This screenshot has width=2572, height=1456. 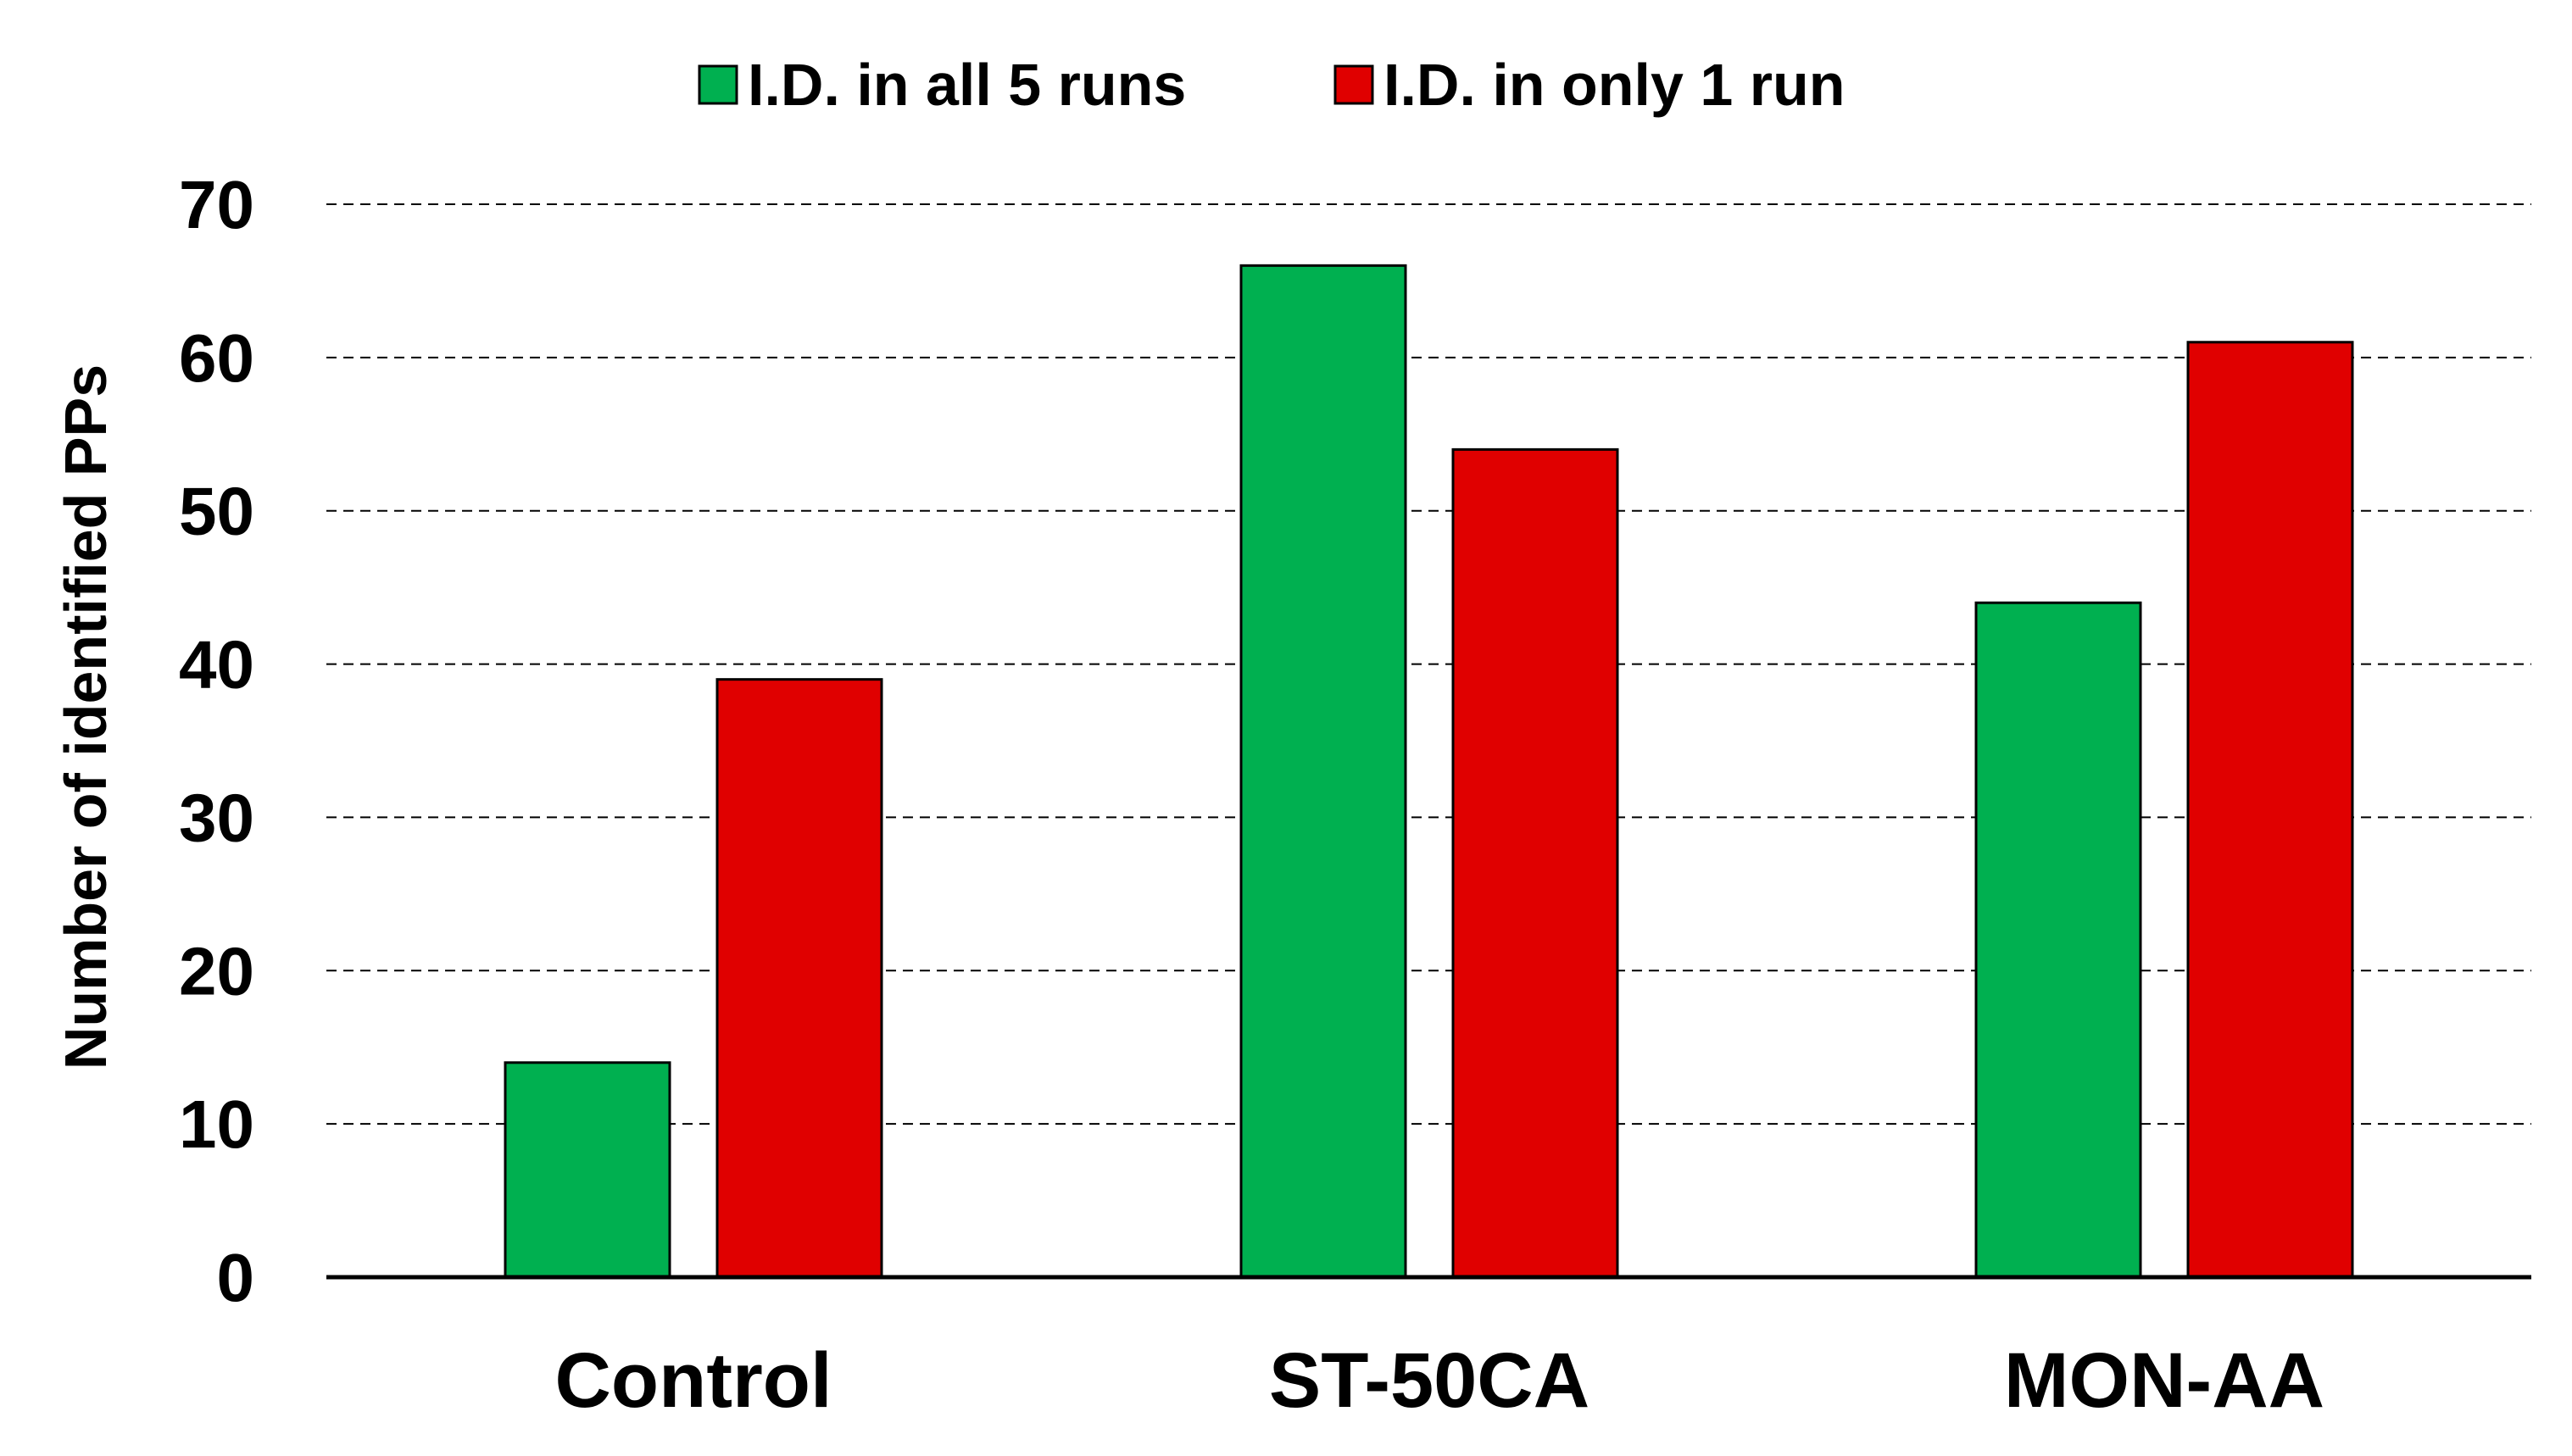 What do you see at coordinates (236, 1277) in the screenshot?
I see `y-tick-label-0: 0` at bounding box center [236, 1277].